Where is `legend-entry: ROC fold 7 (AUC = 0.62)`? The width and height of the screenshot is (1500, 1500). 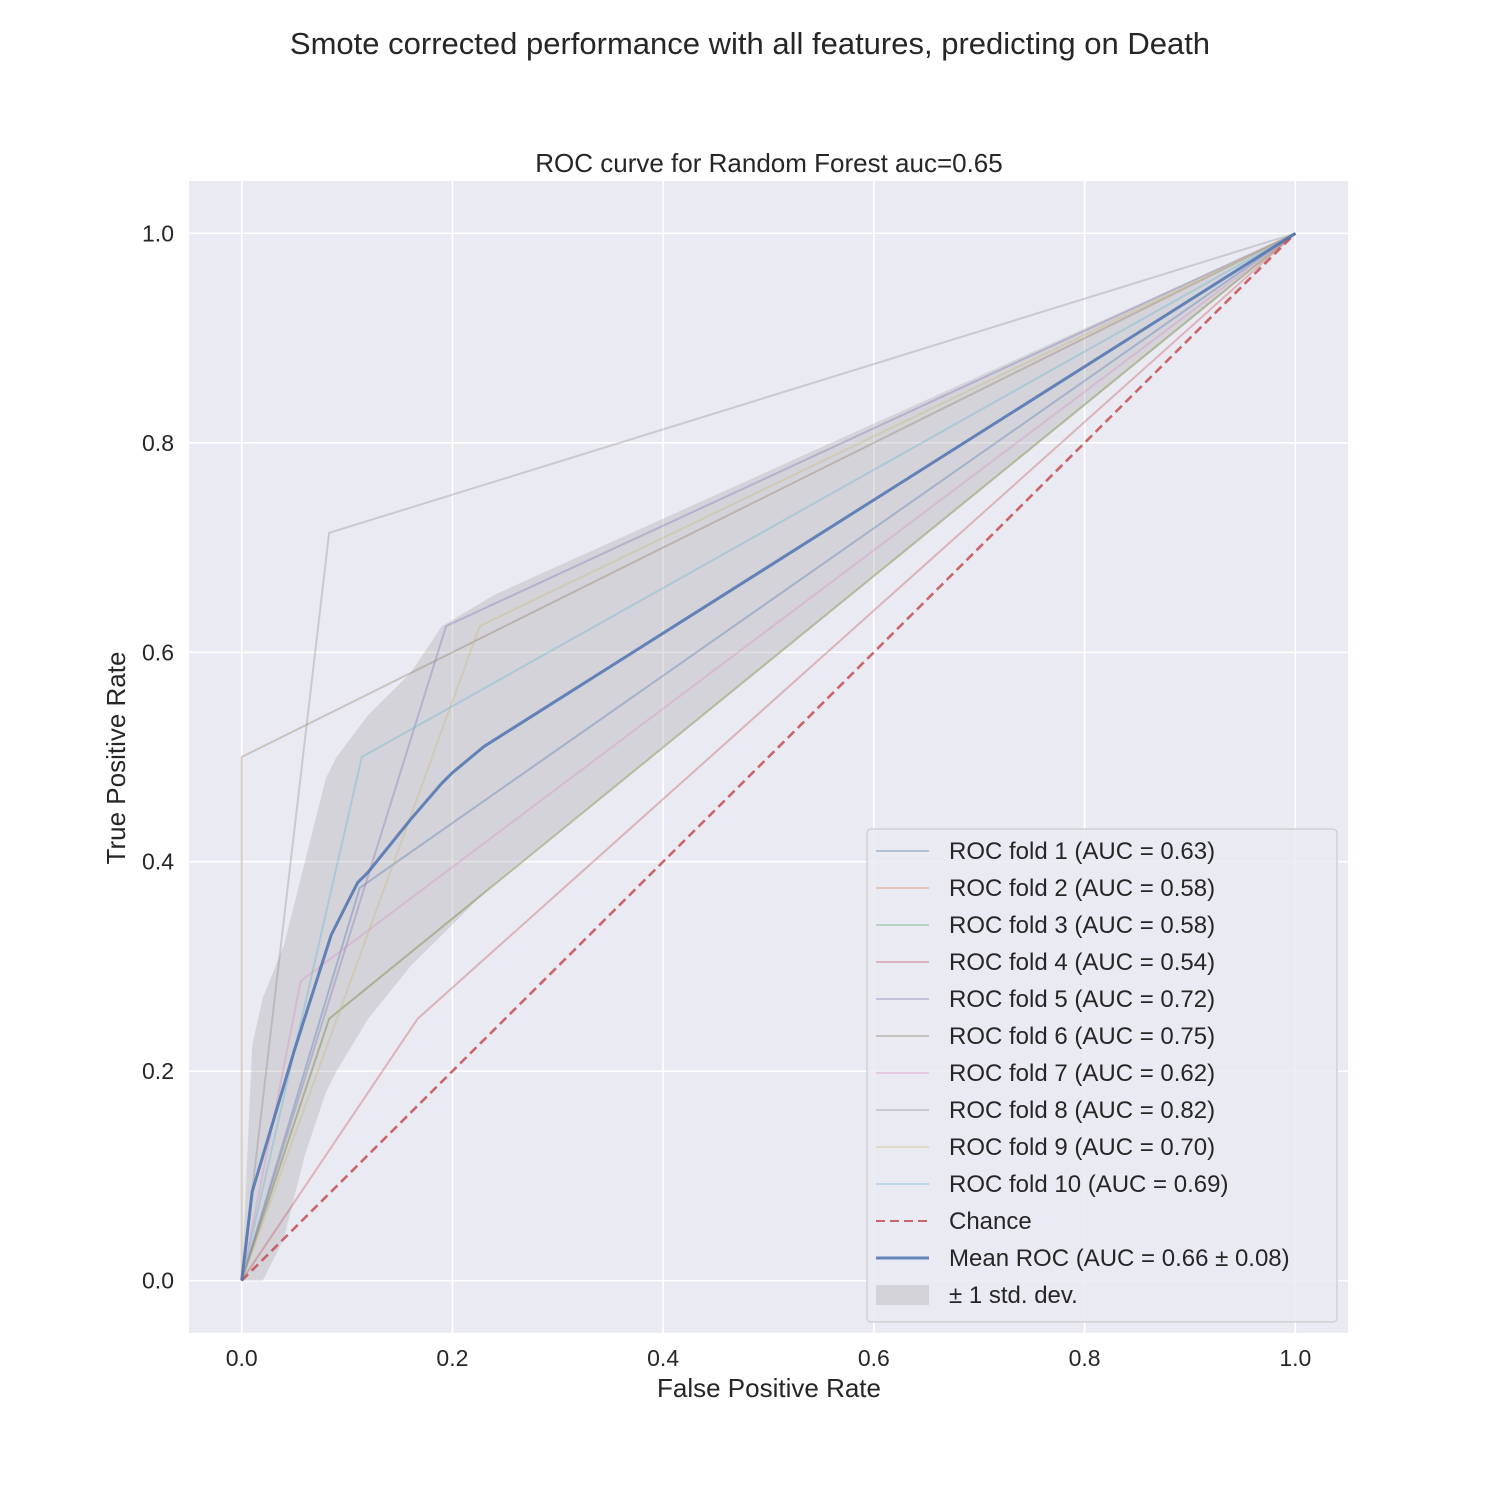 legend-entry: ROC fold 7 (AUC = 0.62) is located at coordinates (1082, 1073).